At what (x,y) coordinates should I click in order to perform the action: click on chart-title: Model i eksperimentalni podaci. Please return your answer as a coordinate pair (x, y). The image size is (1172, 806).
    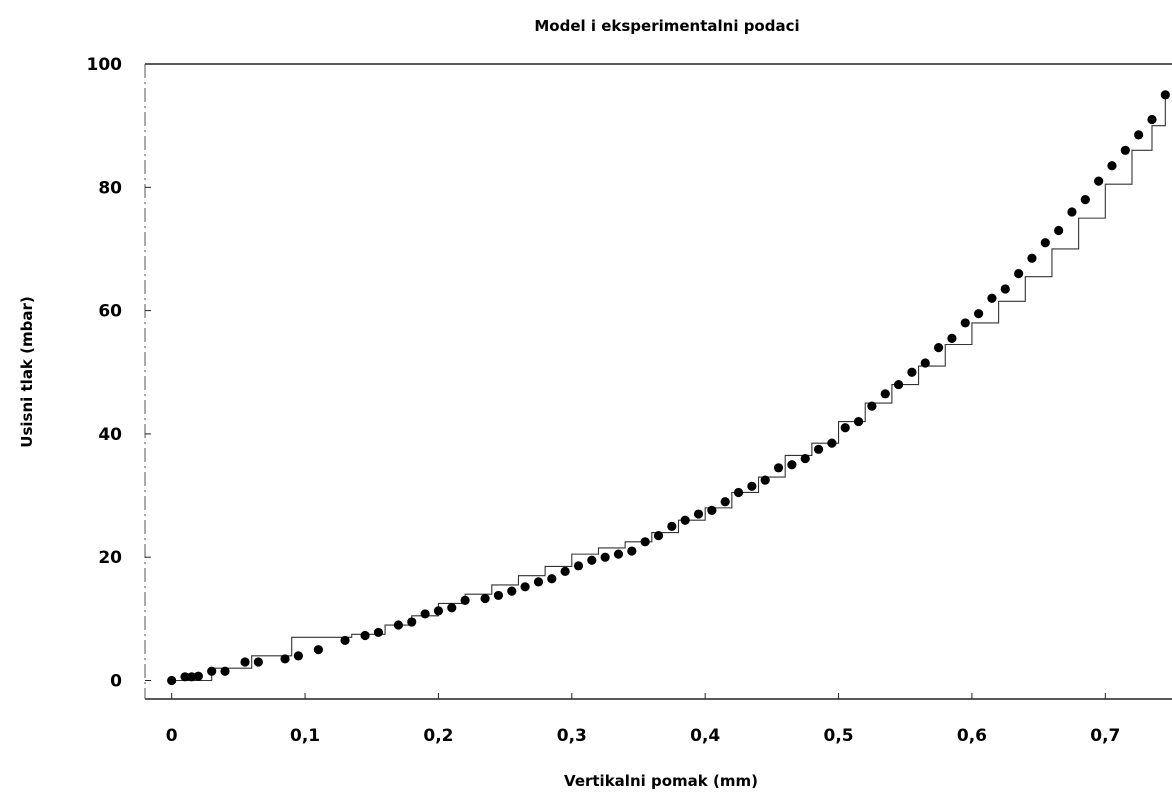
    Looking at the image, I should click on (666, 26).